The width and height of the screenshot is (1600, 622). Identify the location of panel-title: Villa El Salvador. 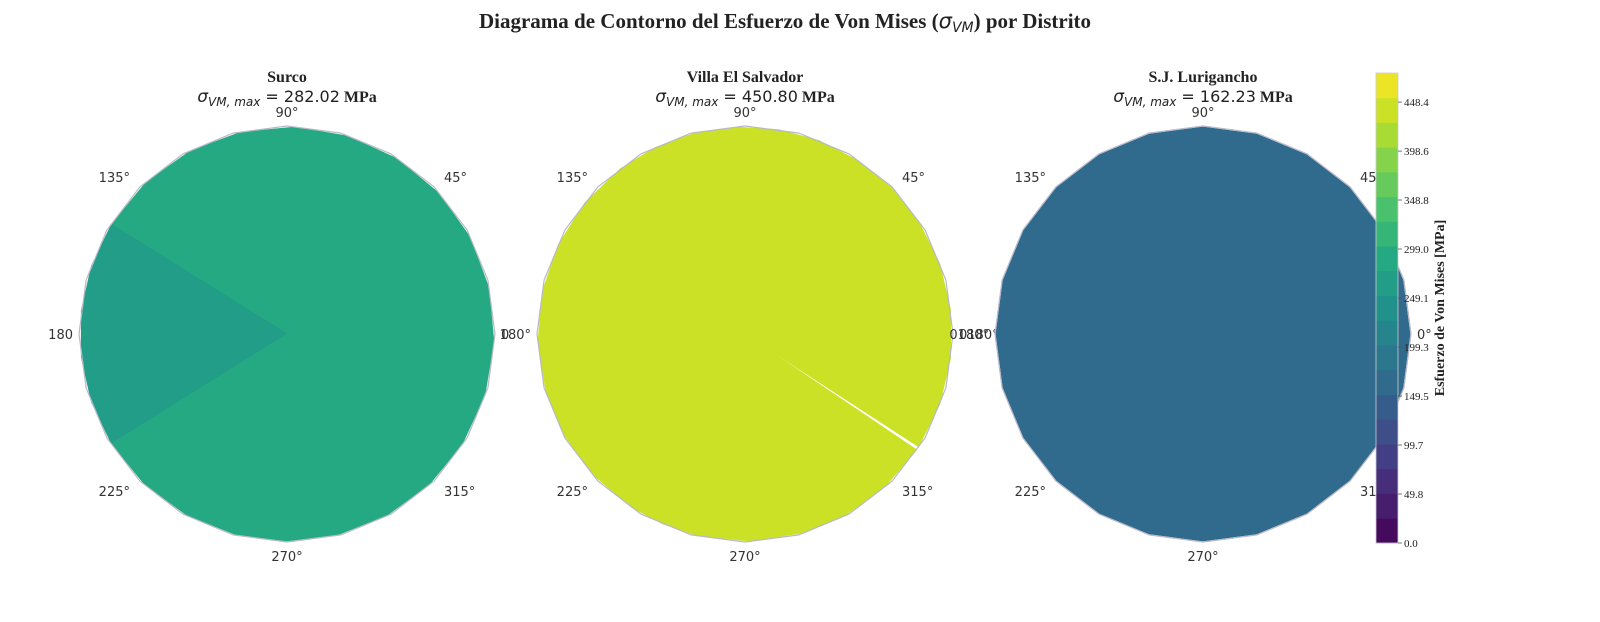
(745, 77).